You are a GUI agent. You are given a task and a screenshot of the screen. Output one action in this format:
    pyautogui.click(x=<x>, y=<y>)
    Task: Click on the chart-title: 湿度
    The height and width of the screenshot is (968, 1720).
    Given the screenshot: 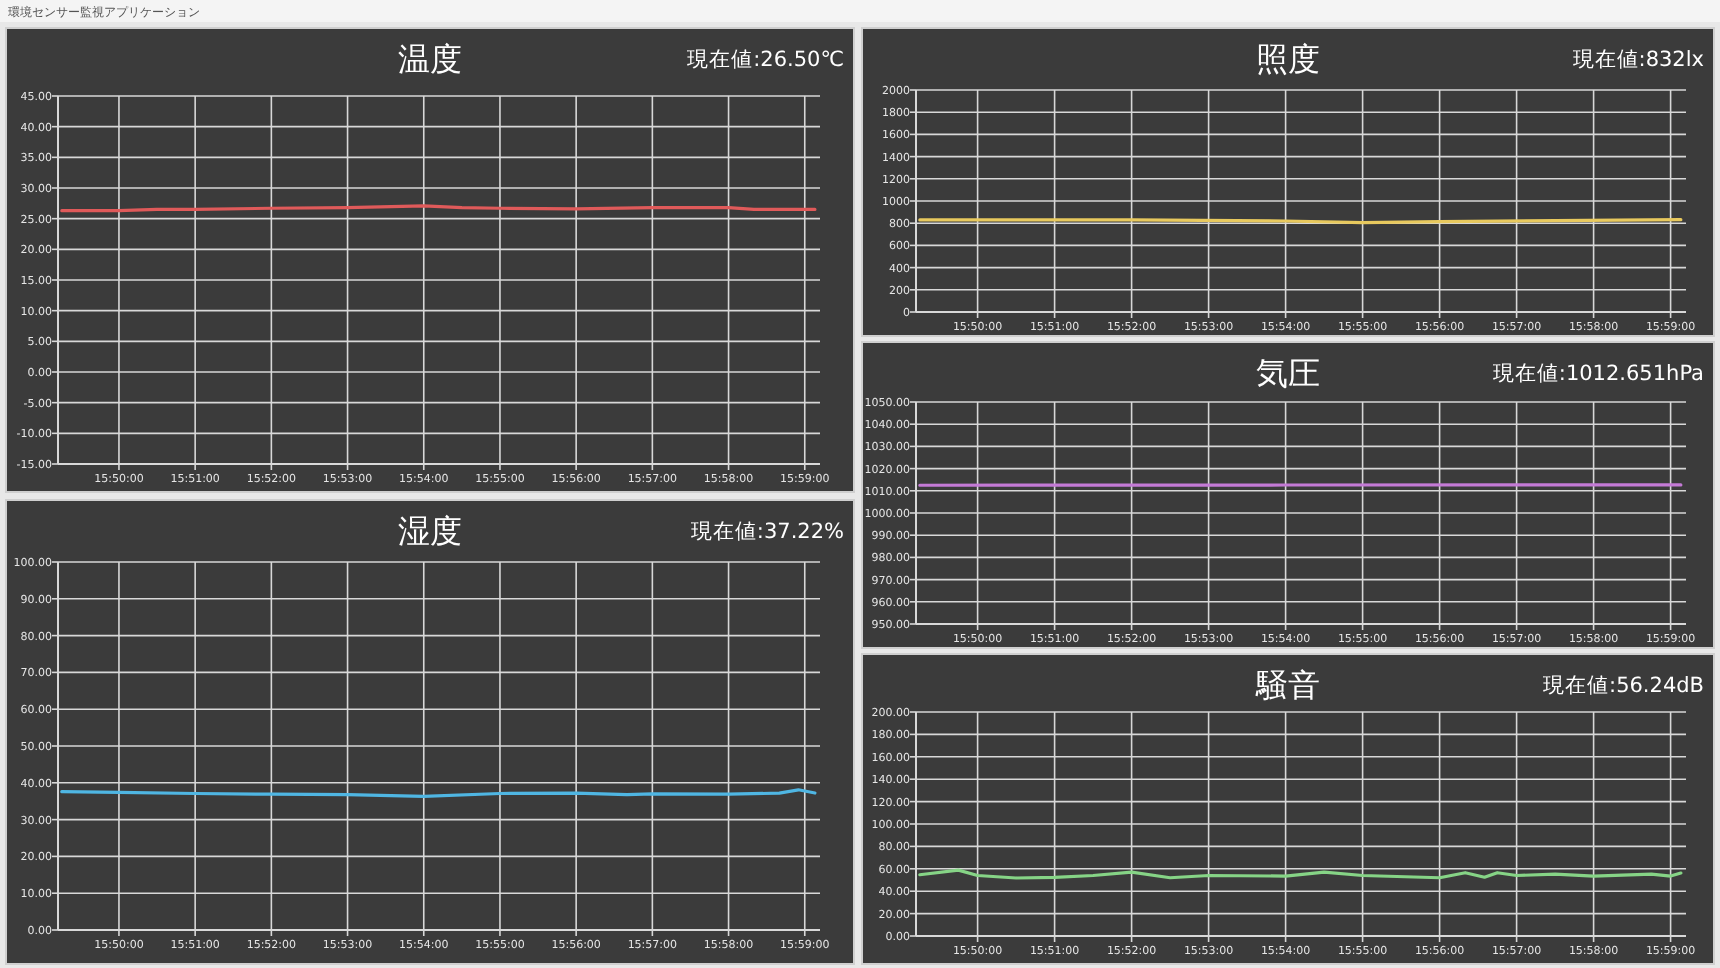 What is the action you would take?
    pyautogui.click(x=430, y=531)
    